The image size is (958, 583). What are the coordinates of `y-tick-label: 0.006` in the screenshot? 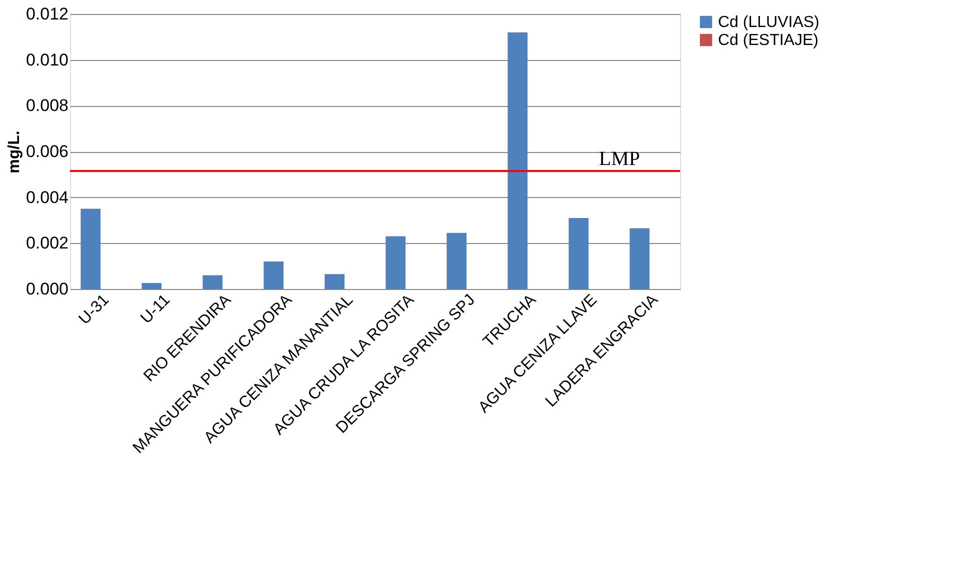 It's located at (47, 151).